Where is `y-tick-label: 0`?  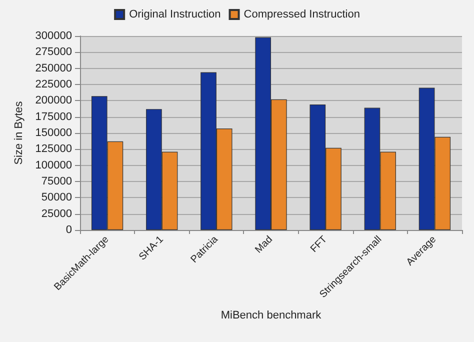 y-tick-label: 0 is located at coordinates (69, 230).